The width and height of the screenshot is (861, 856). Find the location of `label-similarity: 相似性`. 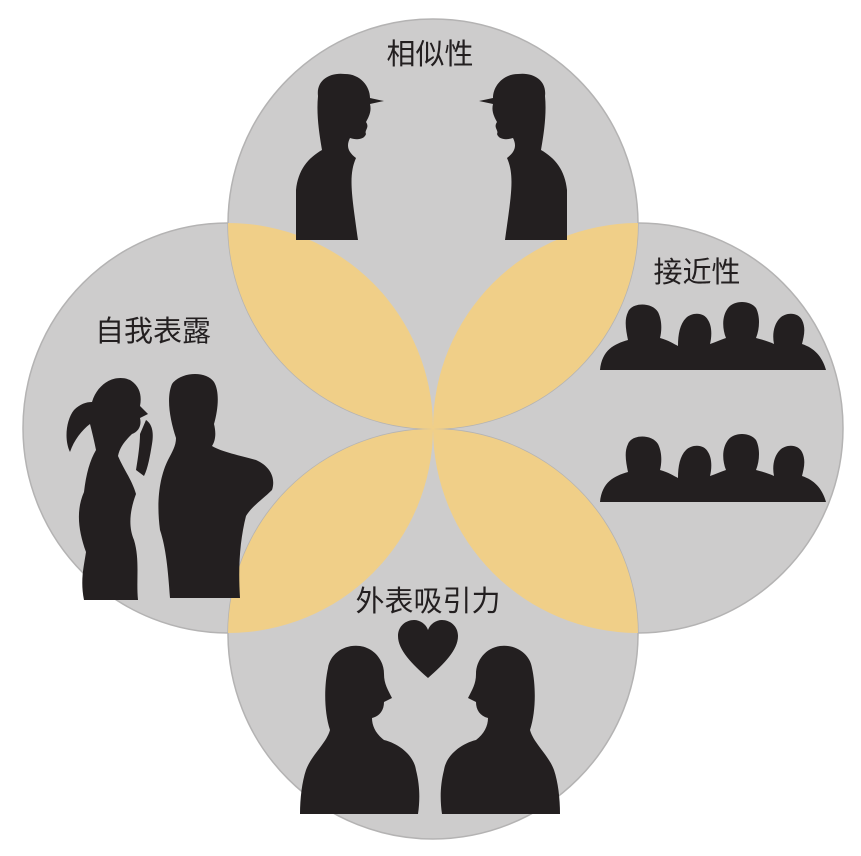

label-similarity: 相似性 is located at coordinates (429, 54).